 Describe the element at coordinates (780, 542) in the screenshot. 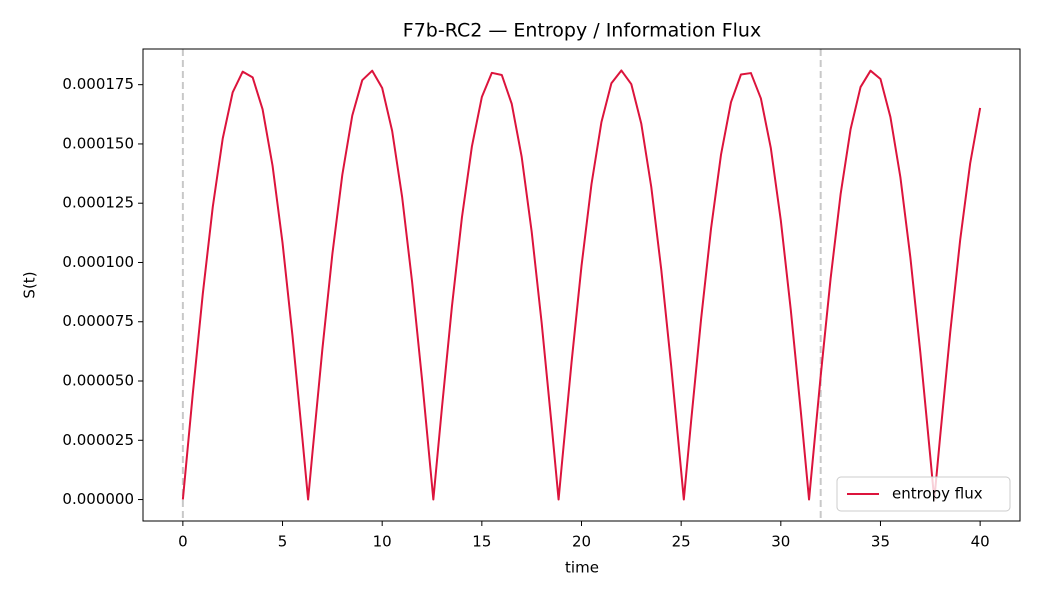

I see `x-tick-label: 30` at that location.